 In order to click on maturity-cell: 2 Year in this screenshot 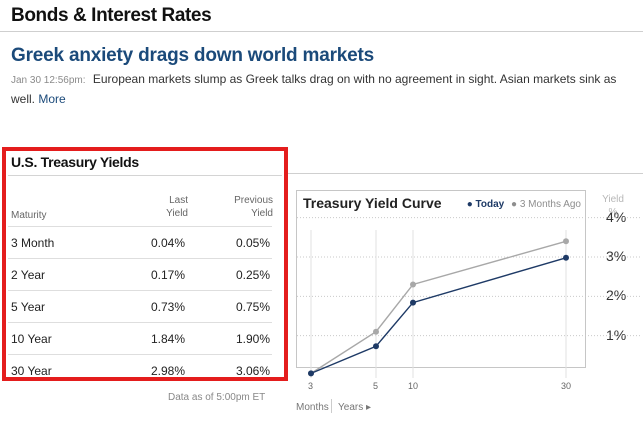, I will do `click(28, 275)`.